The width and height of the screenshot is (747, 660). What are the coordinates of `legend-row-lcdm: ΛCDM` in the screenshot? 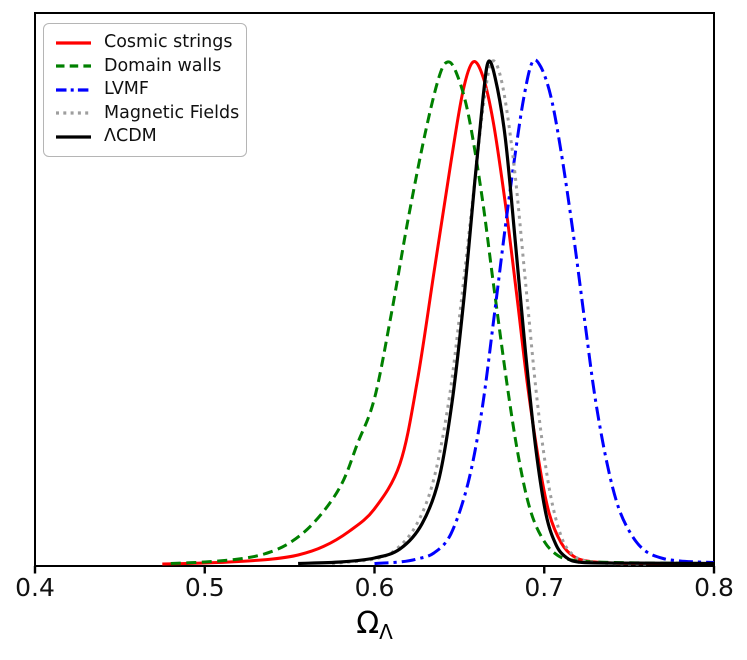 It's located at (145, 137).